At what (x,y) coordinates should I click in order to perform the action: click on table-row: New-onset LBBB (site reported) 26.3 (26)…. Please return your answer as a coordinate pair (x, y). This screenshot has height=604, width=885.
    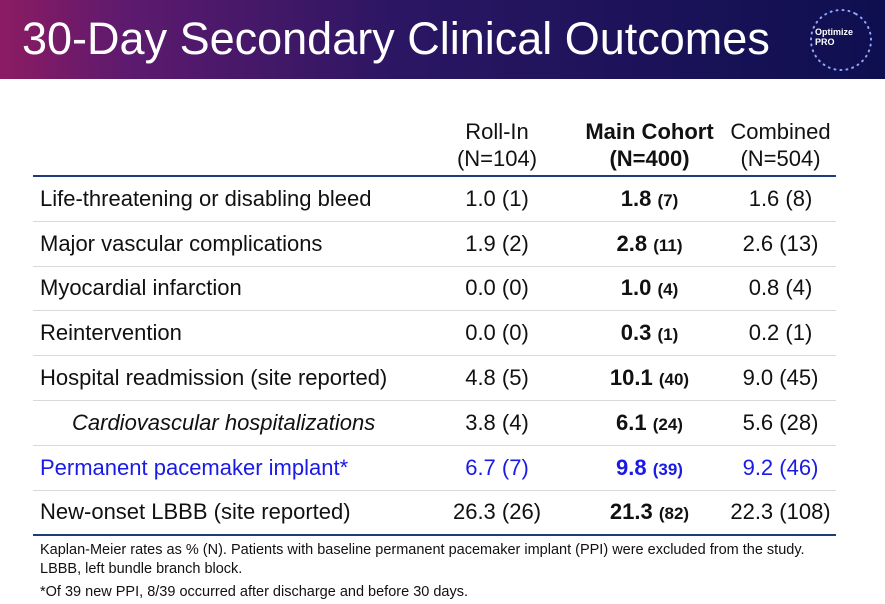
    Looking at the image, I should click on (434, 513).